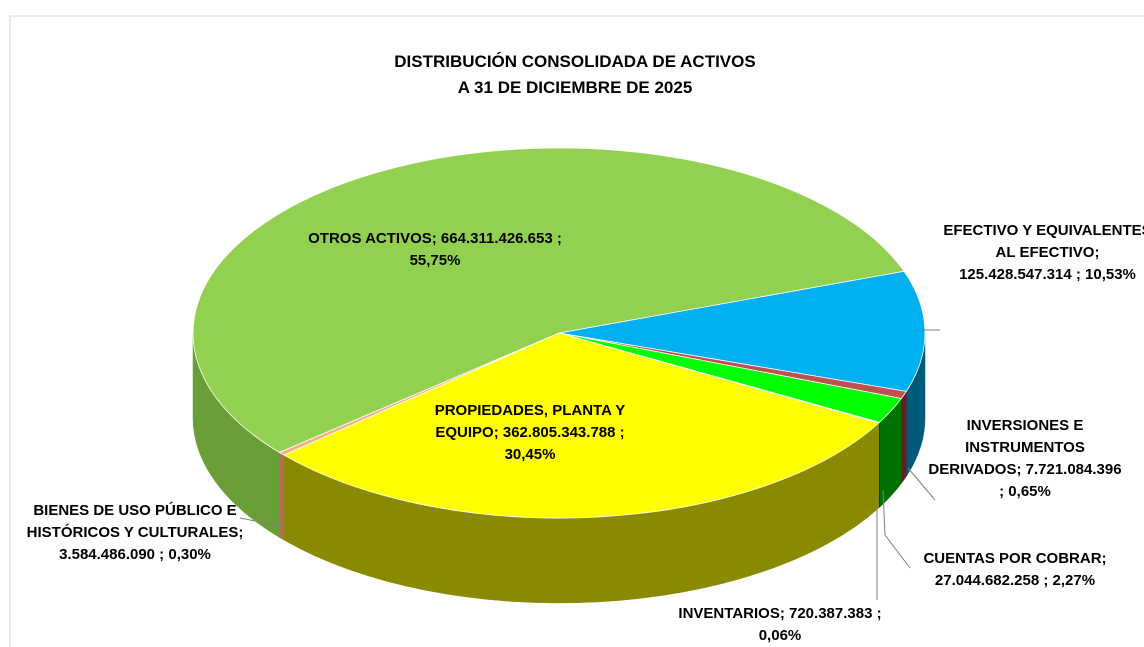 The width and height of the screenshot is (1144, 647). What do you see at coordinates (1047, 274) in the screenshot?
I see `value-label: 125.428.547.314 ; 10,53%` at bounding box center [1047, 274].